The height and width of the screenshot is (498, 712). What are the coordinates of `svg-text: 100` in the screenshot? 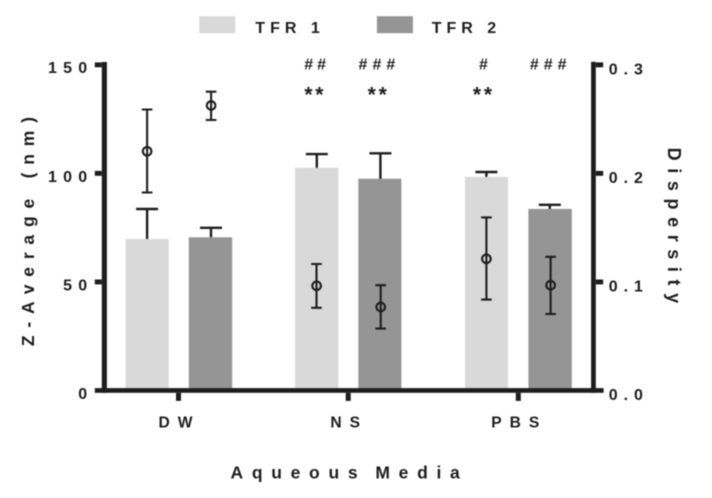 It's located at (70, 177).